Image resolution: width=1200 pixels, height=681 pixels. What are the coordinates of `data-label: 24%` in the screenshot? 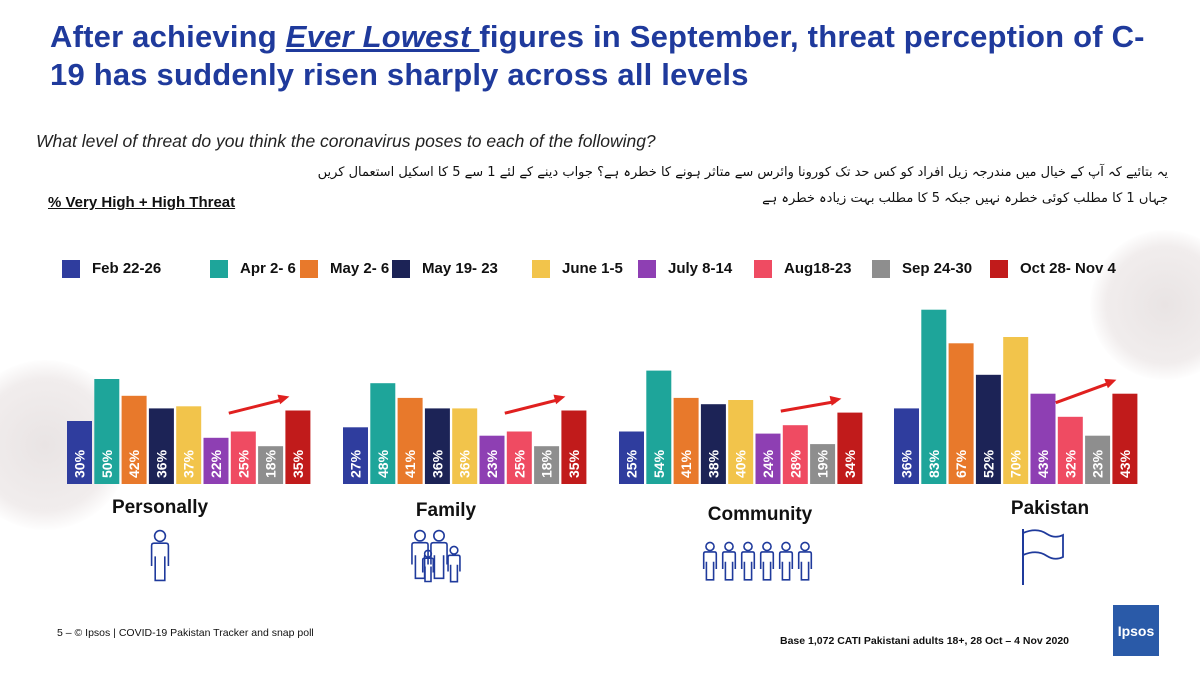 It's located at (768, 463).